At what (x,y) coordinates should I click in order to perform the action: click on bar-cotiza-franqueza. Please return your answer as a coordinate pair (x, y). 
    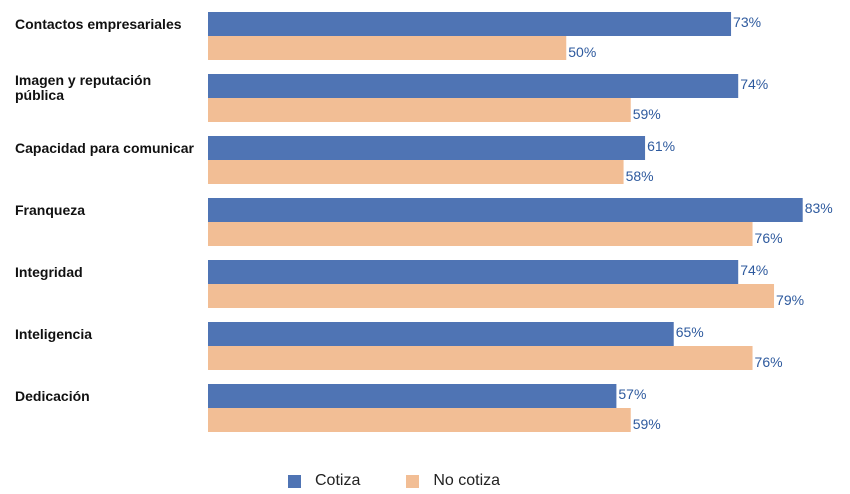
    Looking at the image, I should click on (505, 210).